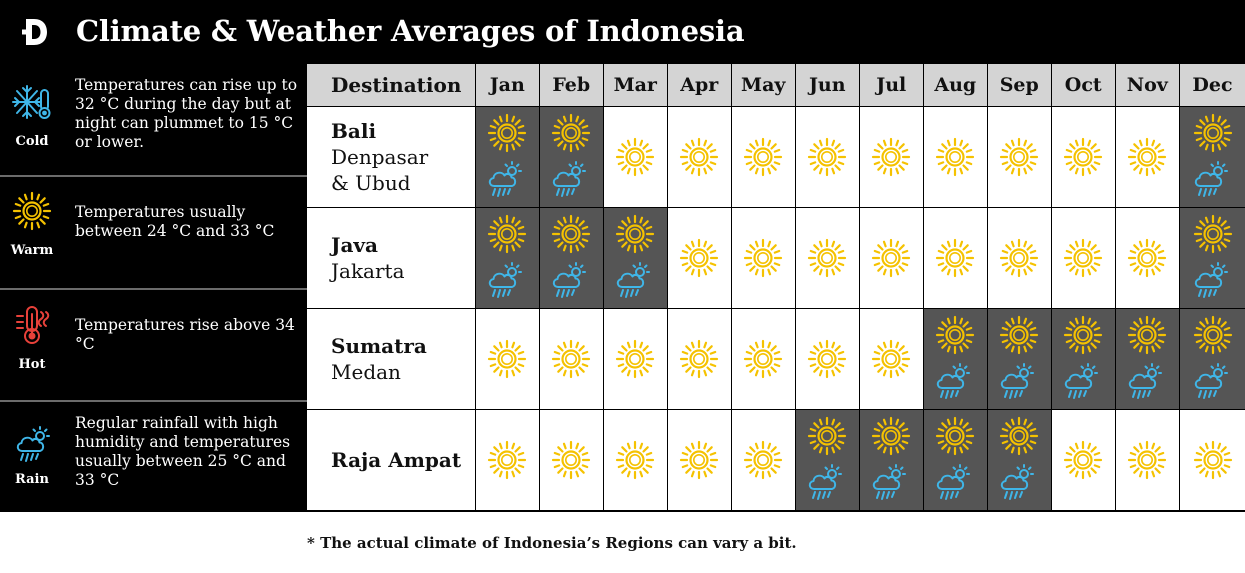 This screenshot has width=1245, height=573. Describe the element at coordinates (699, 85) in the screenshot. I see `column-header-apr: Apr` at that location.